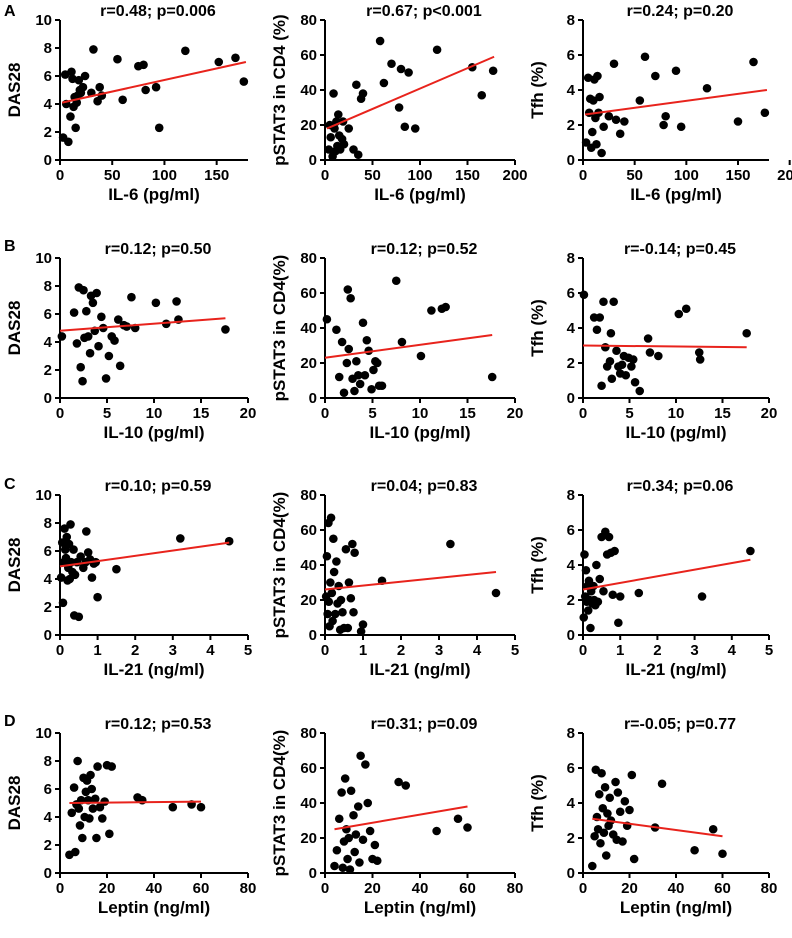 The width and height of the screenshot is (792, 938). I want to click on x-axis-label: IL-10 (pg/ml), so click(419, 432).